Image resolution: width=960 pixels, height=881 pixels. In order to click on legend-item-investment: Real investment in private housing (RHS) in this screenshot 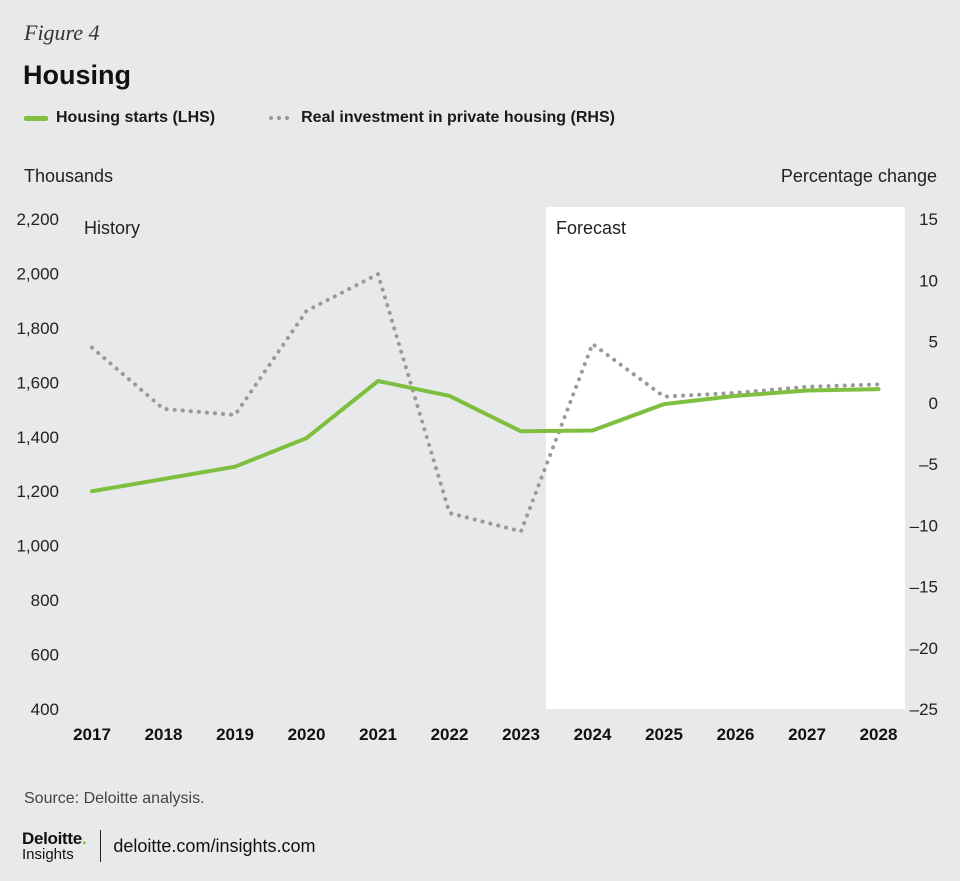, I will do `click(441, 118)`.